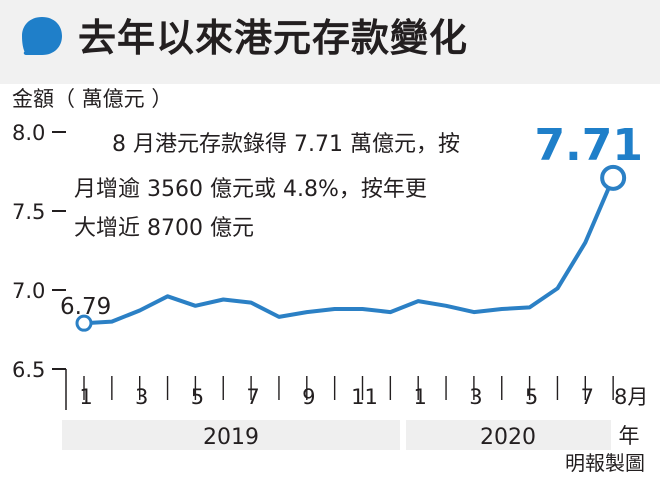 This screenshot has width=660, height=493. I want to click on end-point-marker, so click(613, 177).